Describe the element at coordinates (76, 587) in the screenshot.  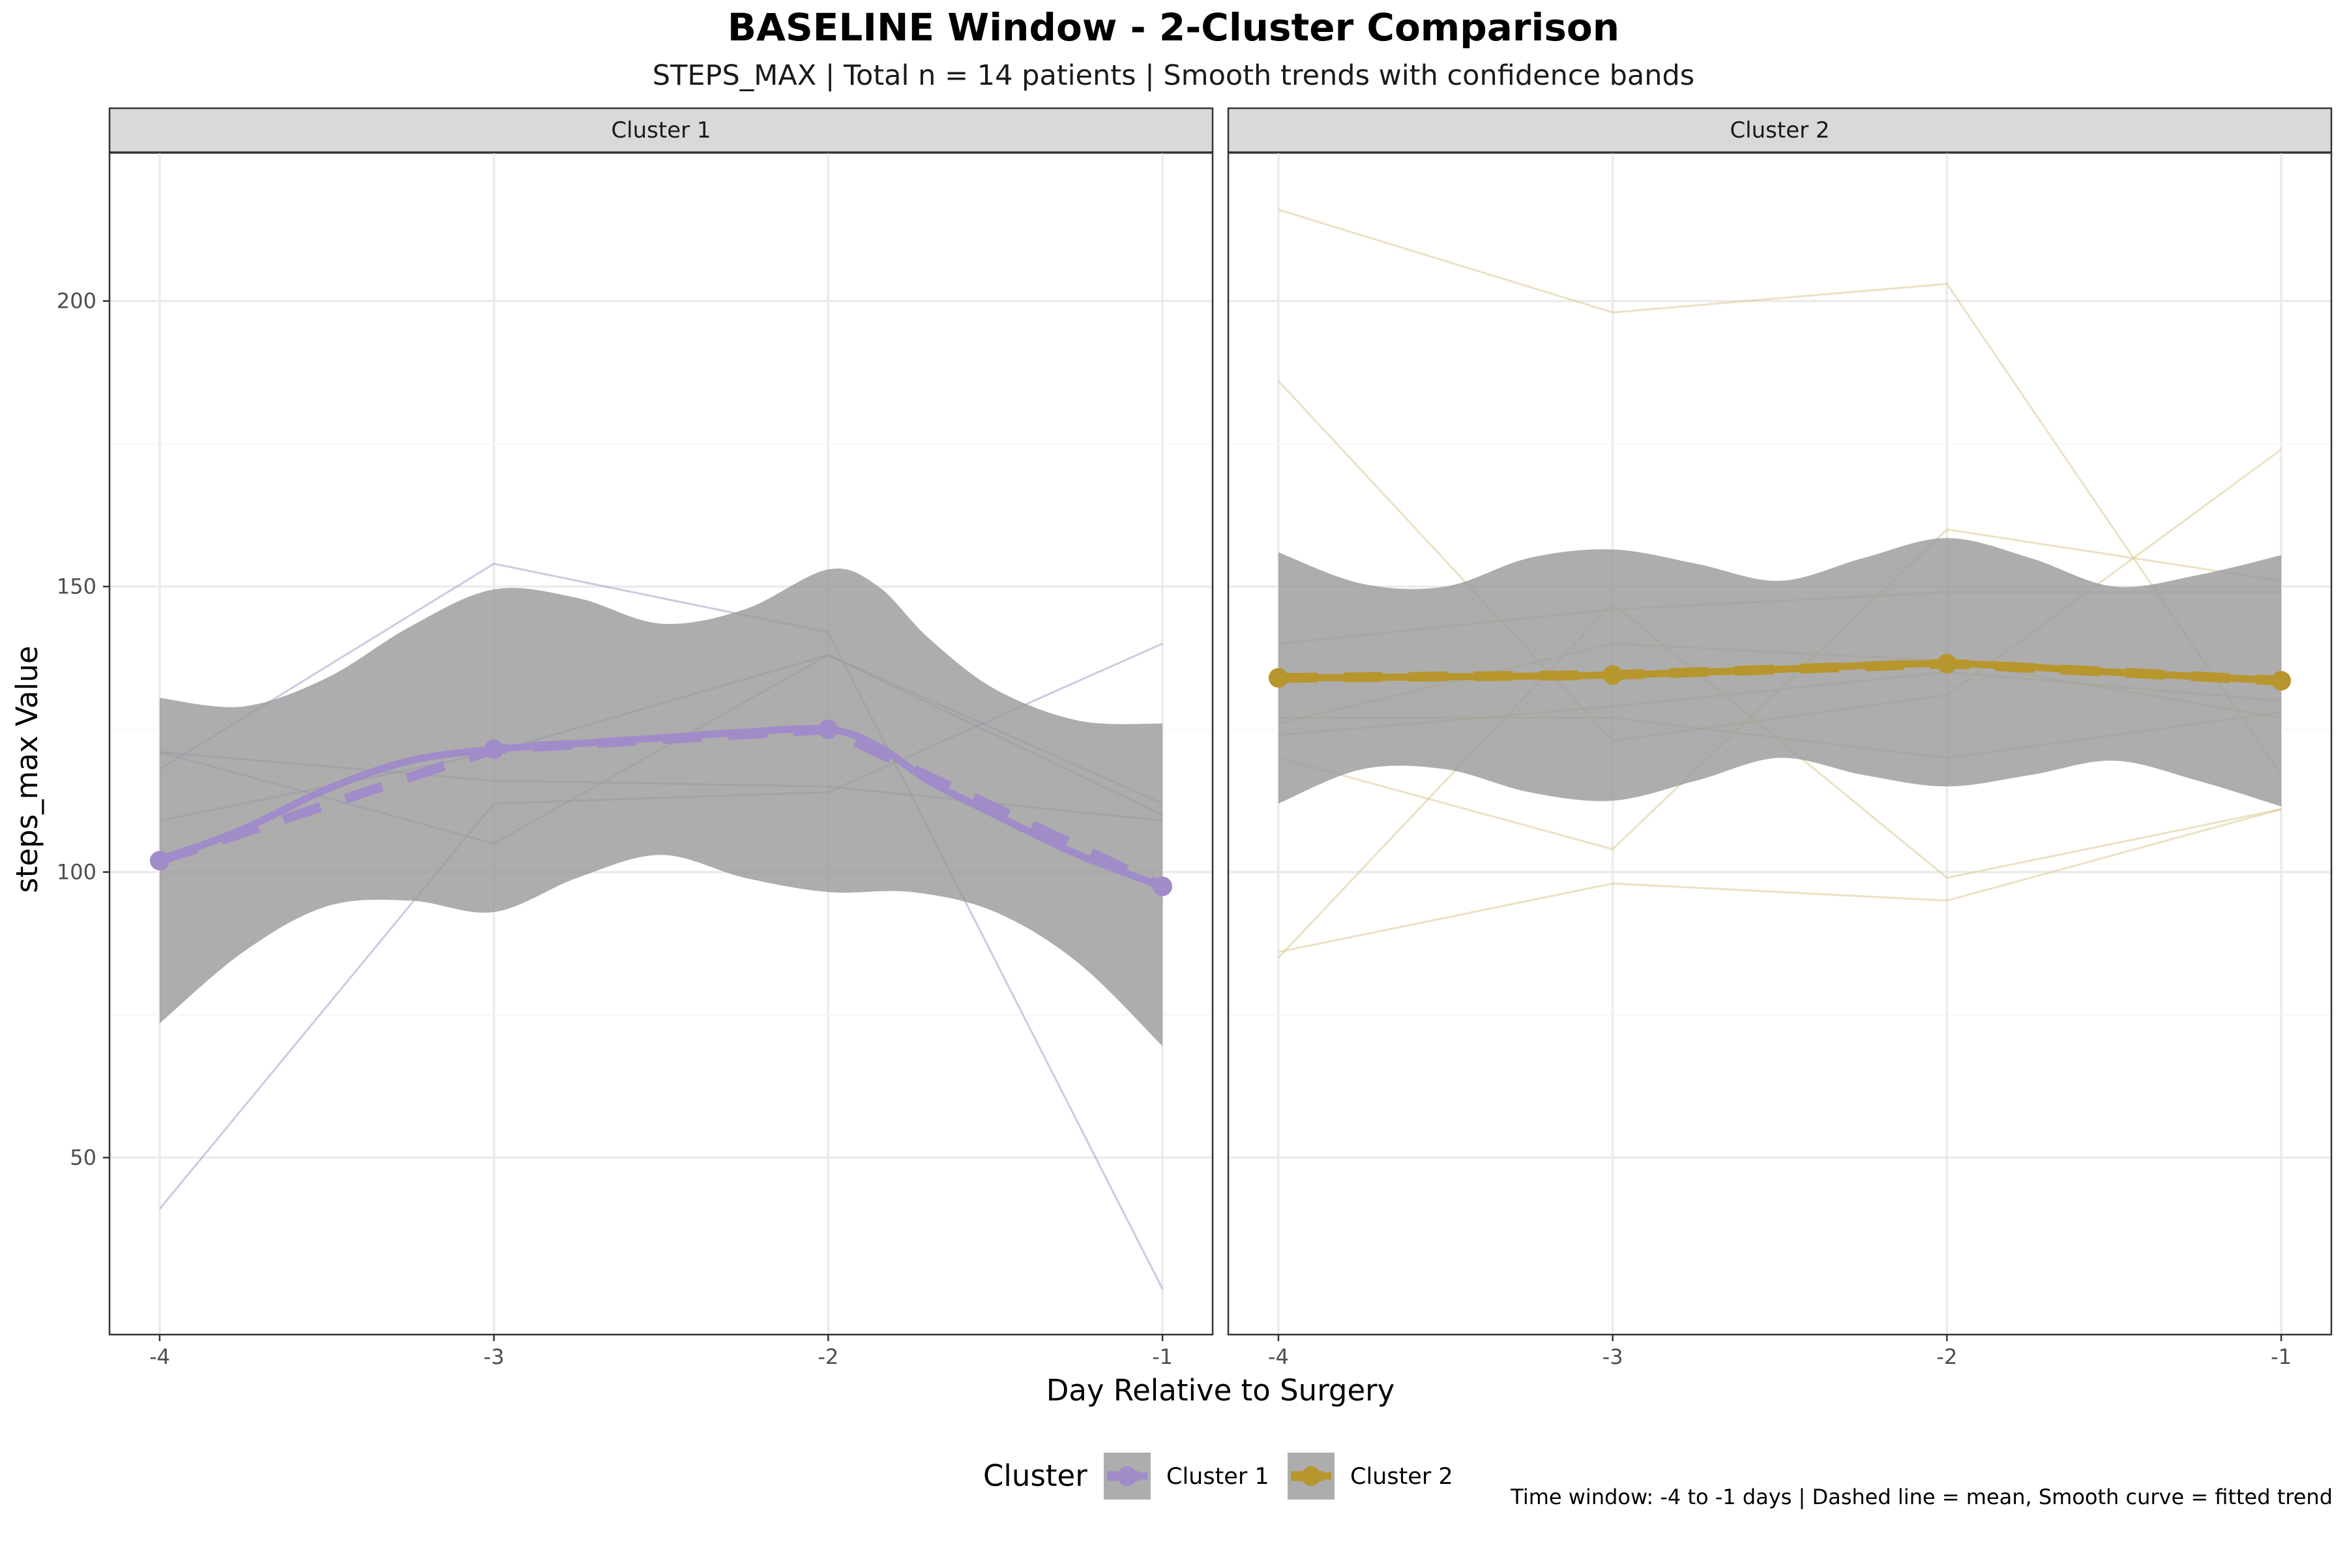
I see `y-tick-label: 150` at that location.